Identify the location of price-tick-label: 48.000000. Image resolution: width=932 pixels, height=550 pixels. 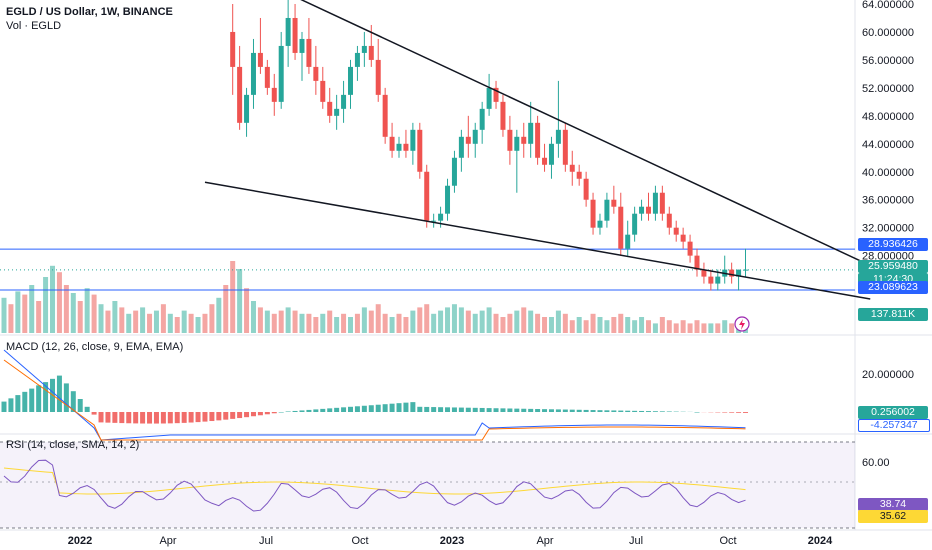
(888, 117).